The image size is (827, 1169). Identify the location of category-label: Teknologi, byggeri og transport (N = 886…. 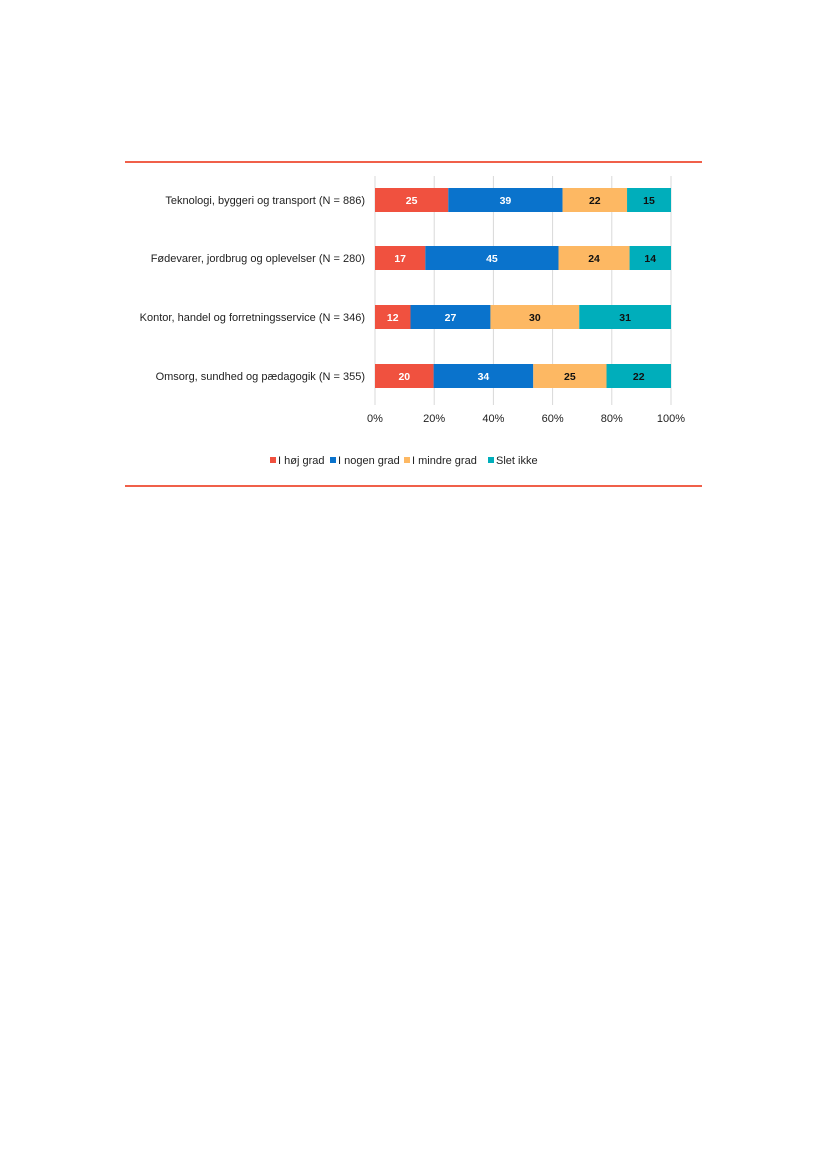
(265, 201).